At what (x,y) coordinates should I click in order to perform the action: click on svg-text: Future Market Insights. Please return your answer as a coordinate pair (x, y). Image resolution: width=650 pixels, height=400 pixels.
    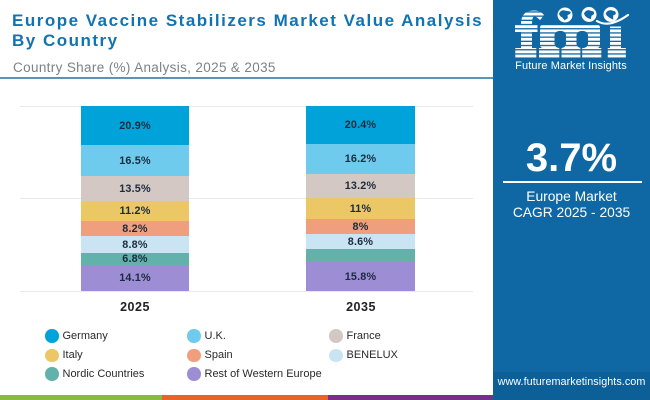
    Looking at the image, I should click on (571, 66).